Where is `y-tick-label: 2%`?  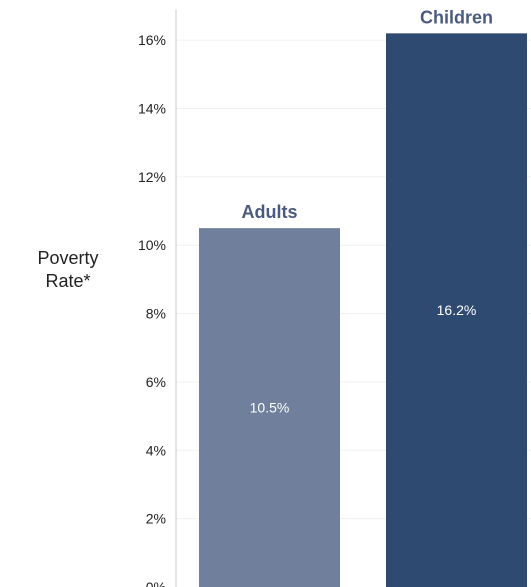 y-tick-label: 2% is located at coordinates (156, 519).